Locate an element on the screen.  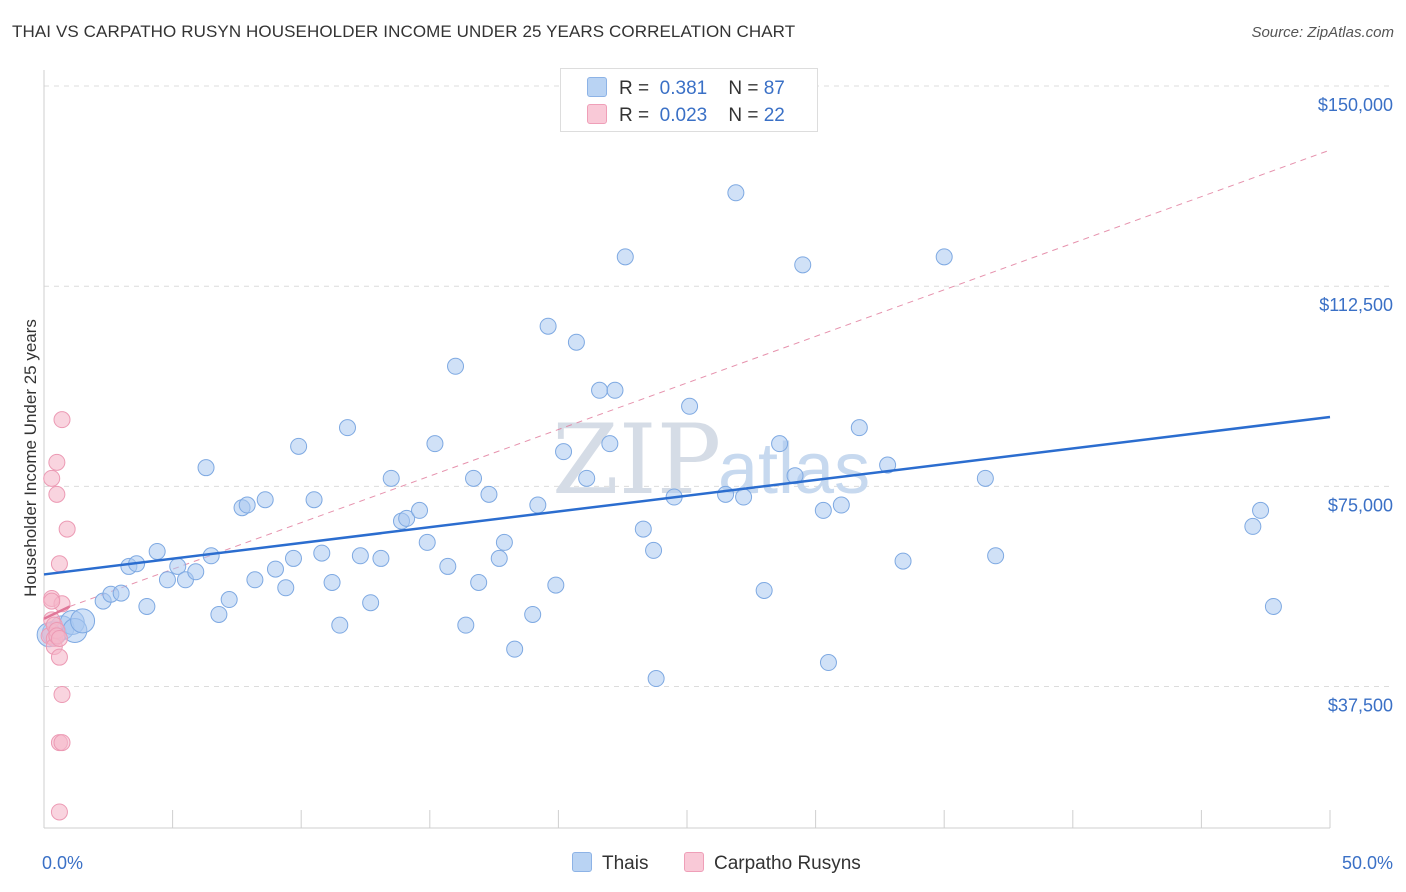
trend-line-rusyns is located at coordinates (57, 612).